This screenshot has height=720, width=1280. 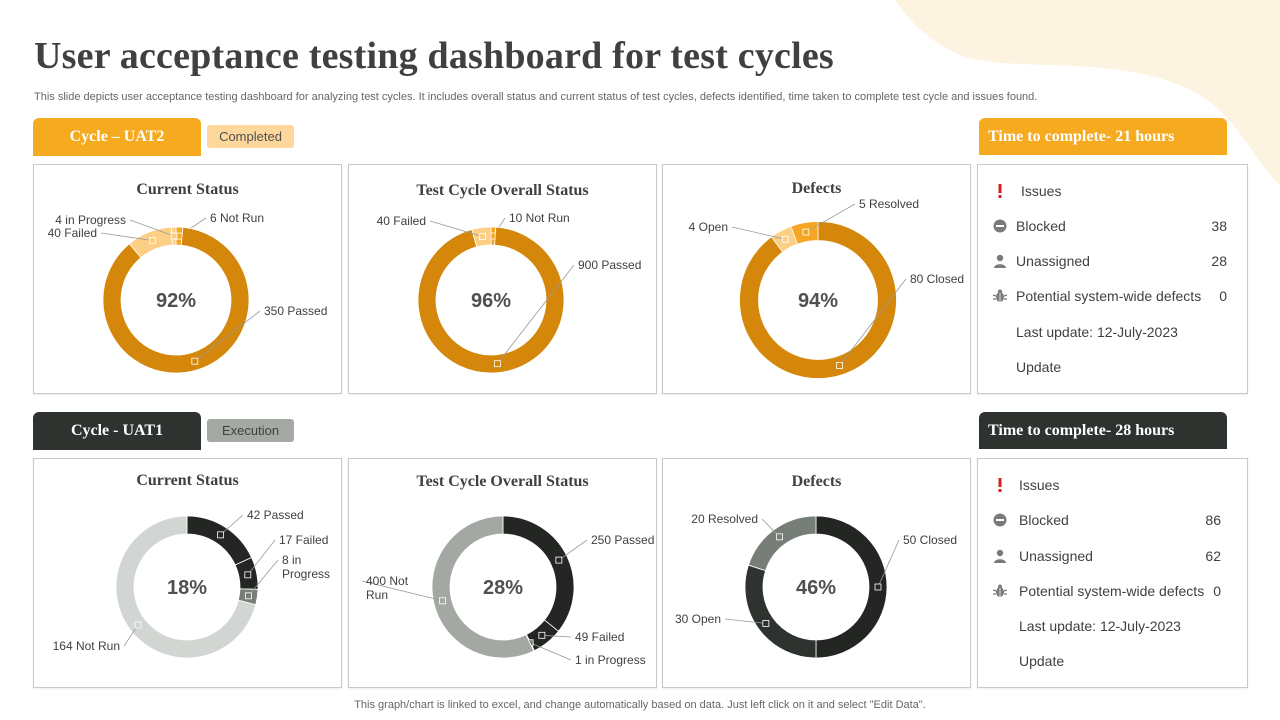 I want to click on alert-icon, so click(x=1000, y=191).